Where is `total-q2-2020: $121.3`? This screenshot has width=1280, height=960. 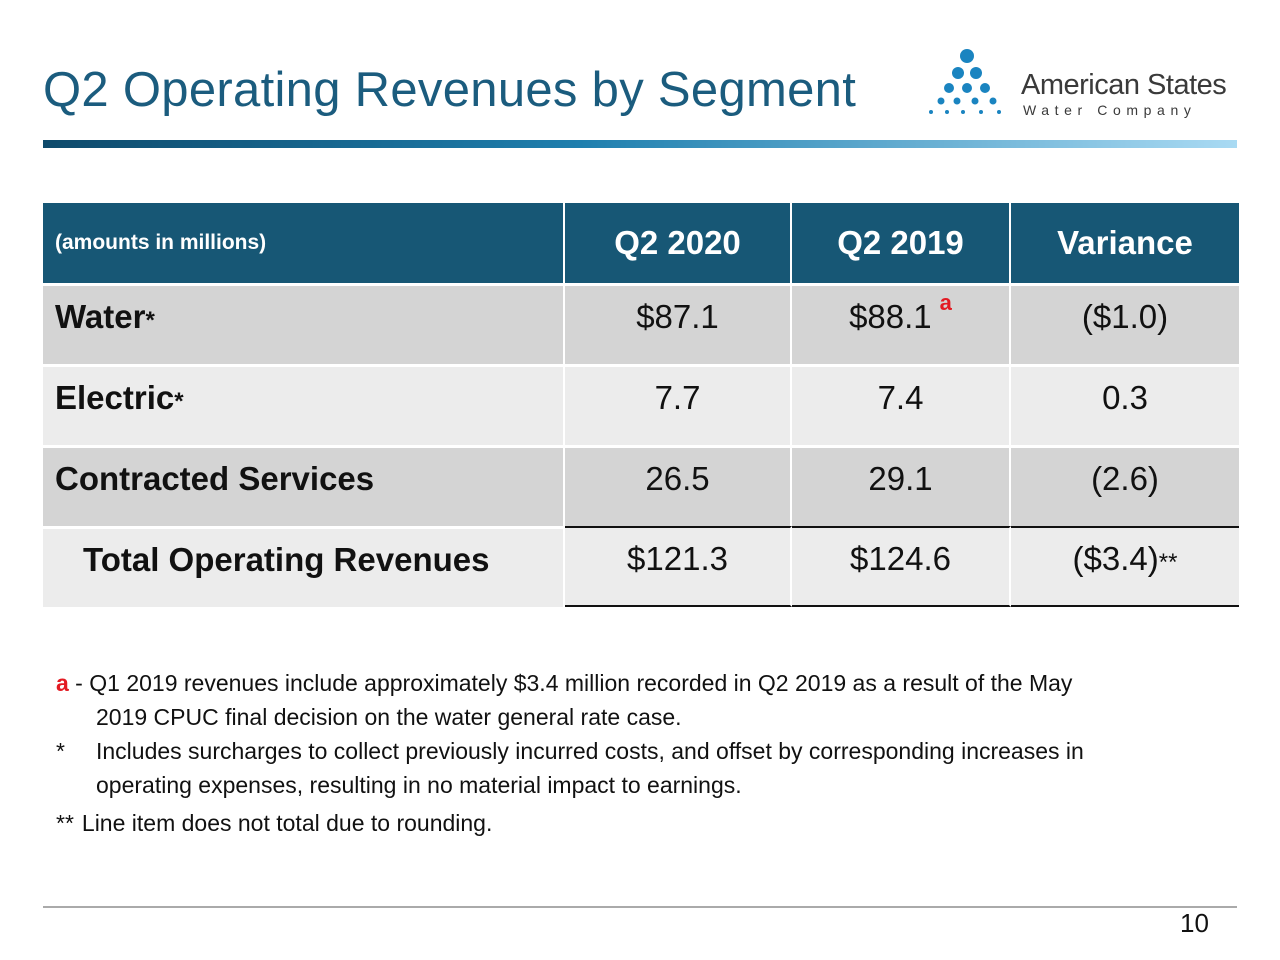 total-q2-2020: $121.3 is located at coordinates (678, 566).